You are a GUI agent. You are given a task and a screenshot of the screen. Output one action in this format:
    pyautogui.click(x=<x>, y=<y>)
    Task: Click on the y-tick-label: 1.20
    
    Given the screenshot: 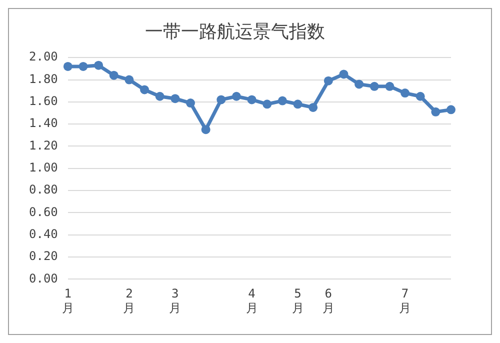 What is the action you would take?
    pyautogui.click(x=43, y=145)
    